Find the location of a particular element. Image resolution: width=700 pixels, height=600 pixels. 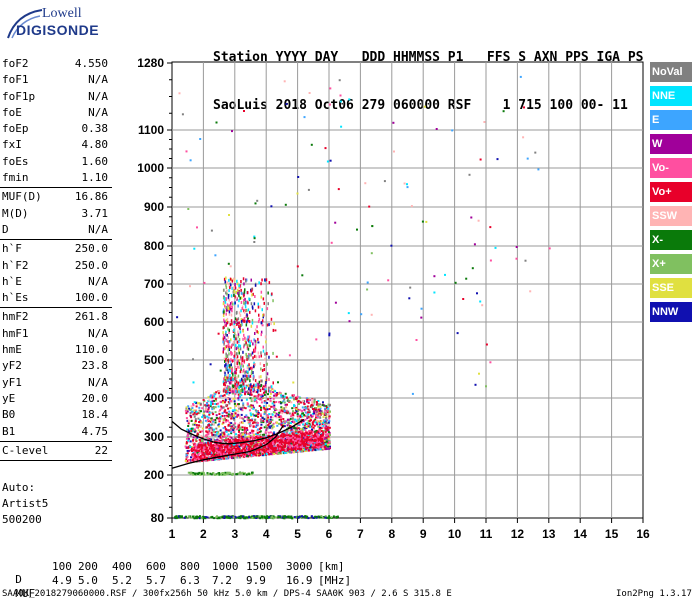

y-tick-label: 800 is located at coordinates (154, 246).